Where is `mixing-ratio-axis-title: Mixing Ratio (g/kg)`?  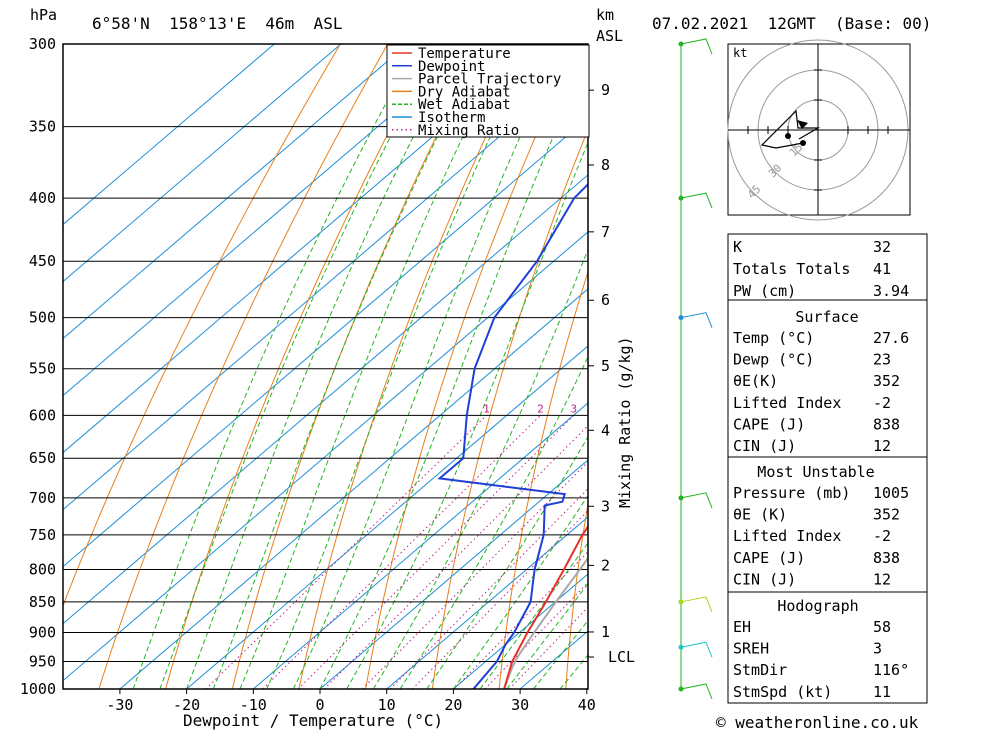
mixing-ratio-axis-title: Mixing Ratio (g/kg) is located at coordinates (625, 422).